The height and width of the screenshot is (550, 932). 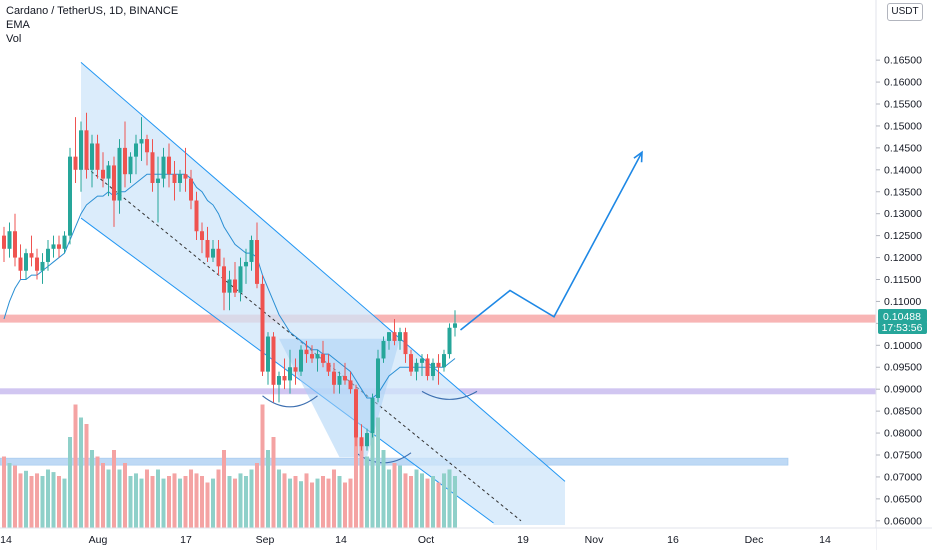 What do you see at coordinates (903, 105) in the screenshot?
I see `price-tick-label: 0.15500` at bounding box center [903, 105].